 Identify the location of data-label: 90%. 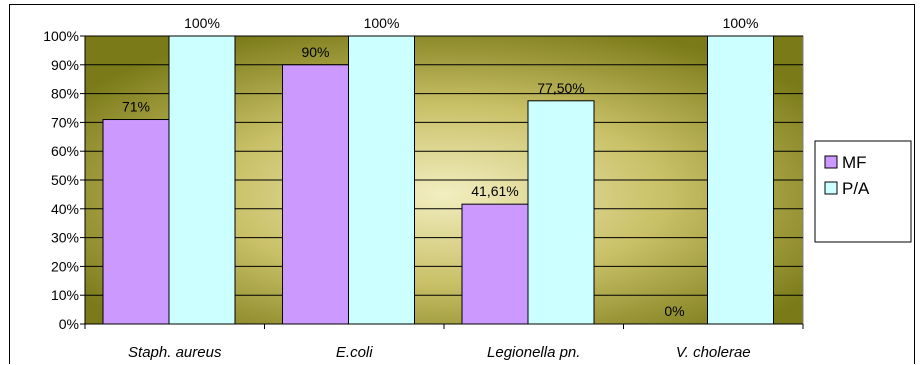
(315, 52).